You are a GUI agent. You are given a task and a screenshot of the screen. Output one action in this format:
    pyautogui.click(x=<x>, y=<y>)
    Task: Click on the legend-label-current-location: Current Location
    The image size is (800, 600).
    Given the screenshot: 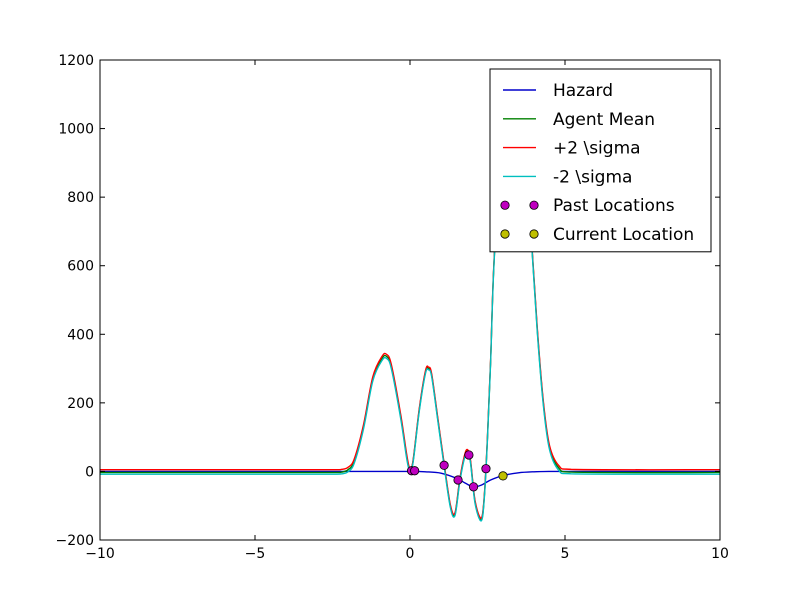 What is the action you would take?
    pyautogui.click(x=623, y=235)
    